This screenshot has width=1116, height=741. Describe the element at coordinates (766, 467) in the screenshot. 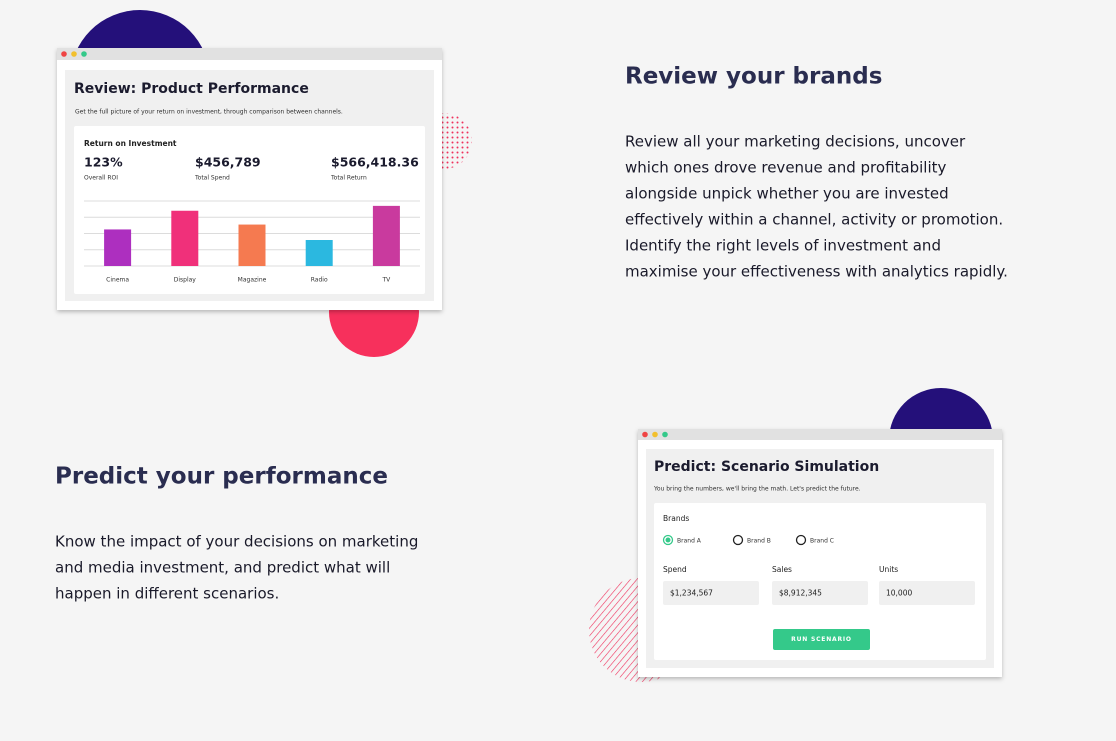

I see `window-title: Predict: Scenario Simulation` at that location.